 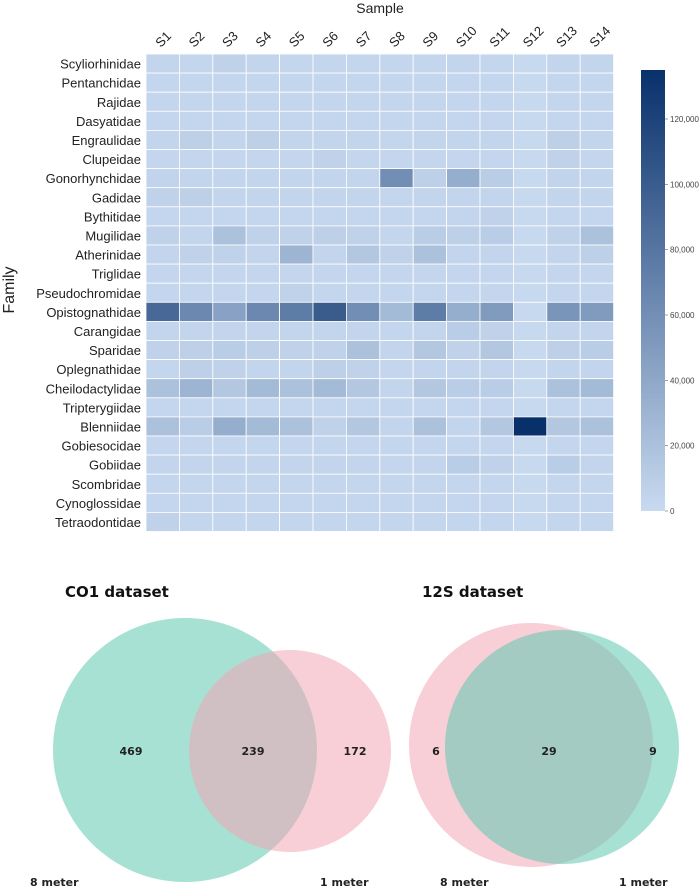 I want to click on heatmap-cell-Blenniidae-S12, so click(x=530, y=426).